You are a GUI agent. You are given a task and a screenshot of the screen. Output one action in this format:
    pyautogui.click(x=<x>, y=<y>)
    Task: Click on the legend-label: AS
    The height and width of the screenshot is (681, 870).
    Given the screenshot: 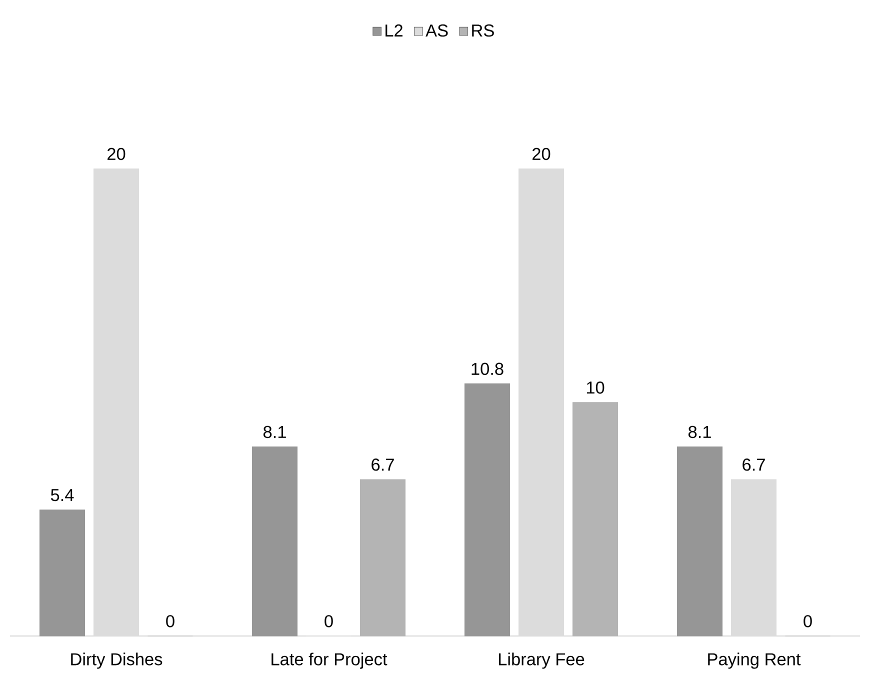 What is the action you would take?
    pyautogui.click(x=437, y=30)
    